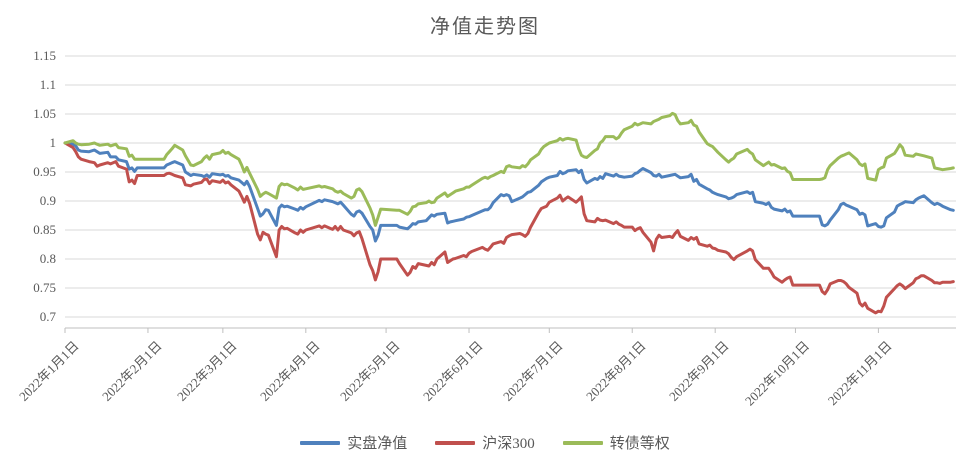 This screenshot has width=970, height=463. Describe the element at coordinates (44, 113) in the screenshot. I see `y-axis-tick-label: 1.05` at that location.